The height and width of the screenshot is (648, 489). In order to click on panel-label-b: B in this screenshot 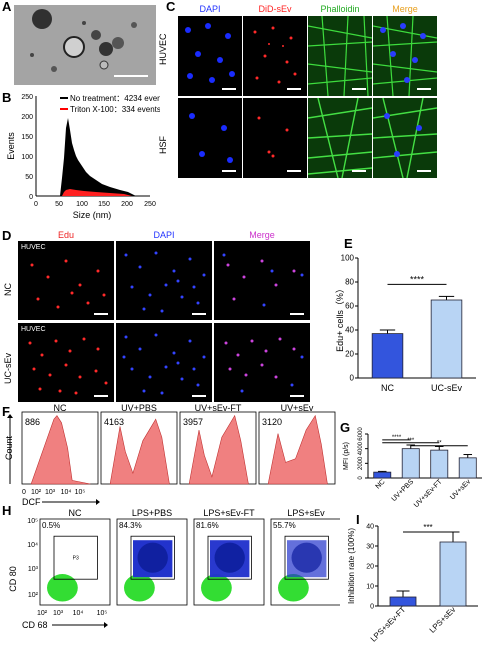, I will do `click(7, 97)`.